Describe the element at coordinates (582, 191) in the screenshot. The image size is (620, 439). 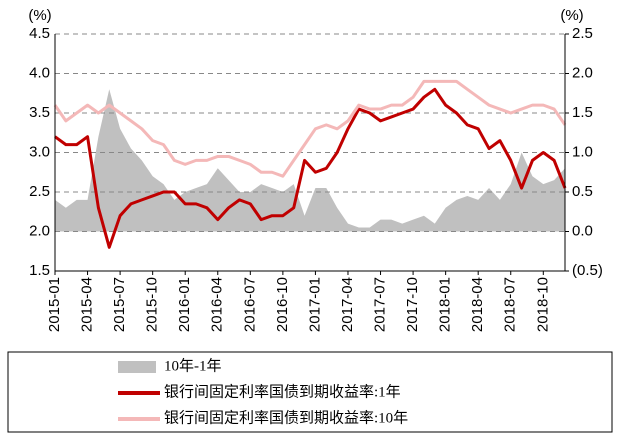
I see `y2-tick-label: 0.5` at that location.